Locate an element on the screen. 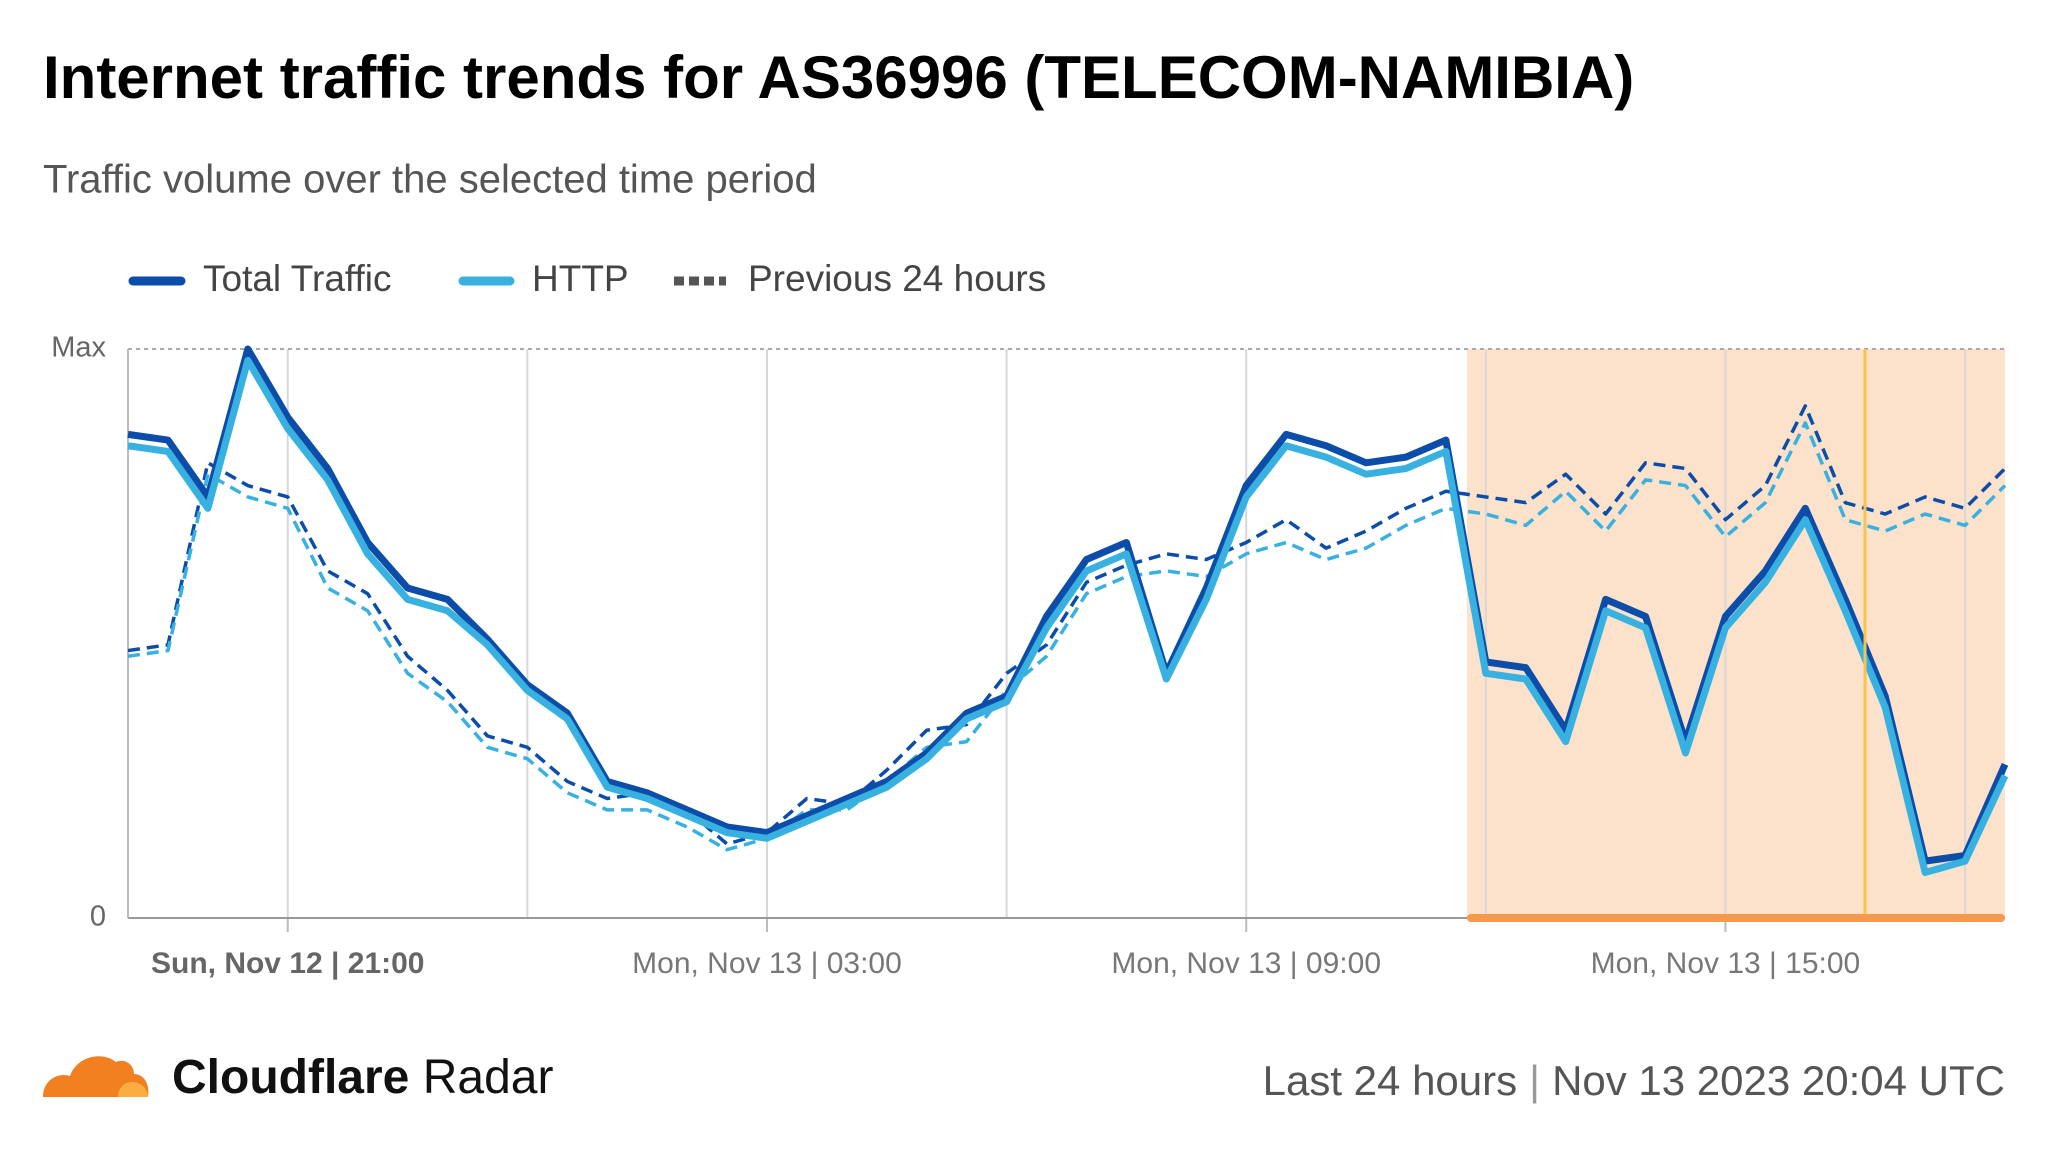  footer-meta: Last 24 hours | Nov 13 2023 20:04 UTC is located at coordinates (1634, 1080).